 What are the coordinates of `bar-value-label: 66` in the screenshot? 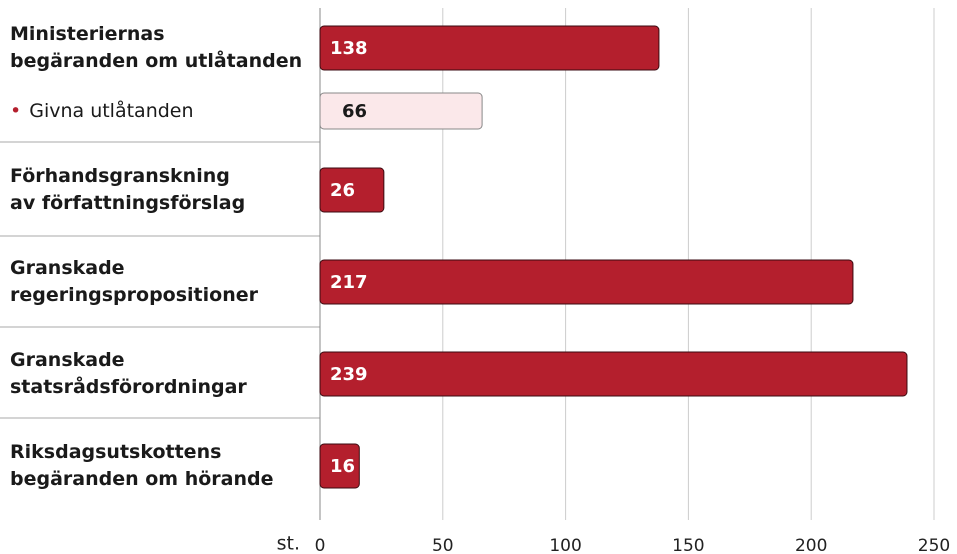 It's located at (354, 111).